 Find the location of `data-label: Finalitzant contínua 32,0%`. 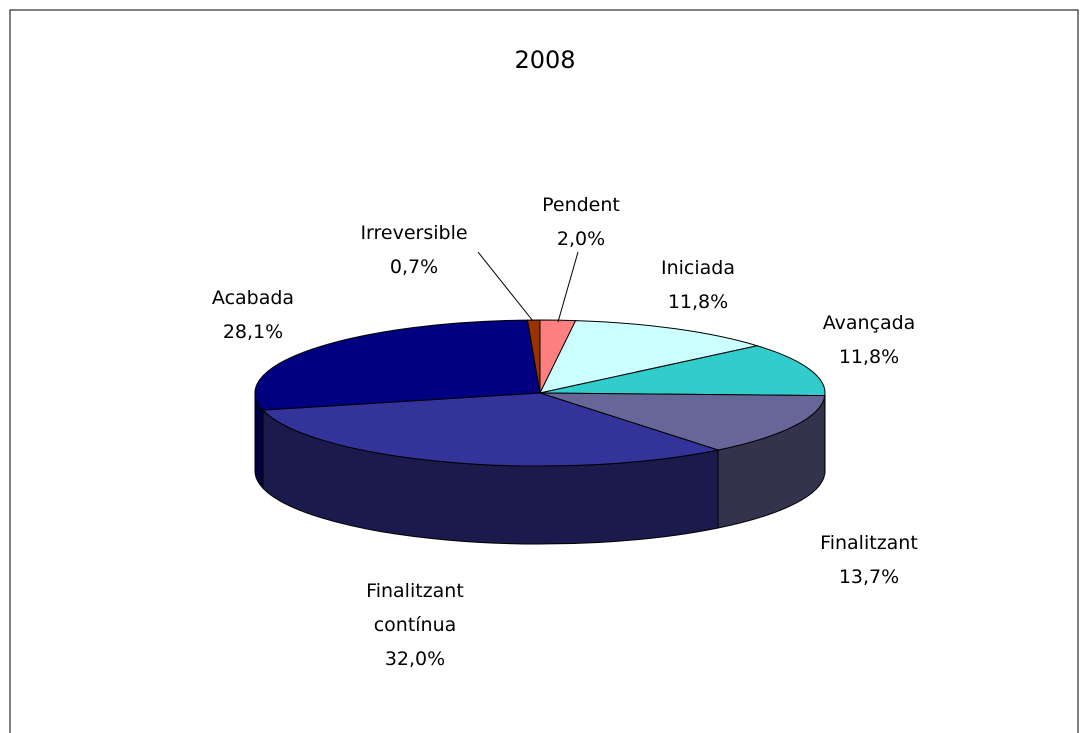

data-label: Finalitzant contínua 32,0% is located at coordinates (415, 625).